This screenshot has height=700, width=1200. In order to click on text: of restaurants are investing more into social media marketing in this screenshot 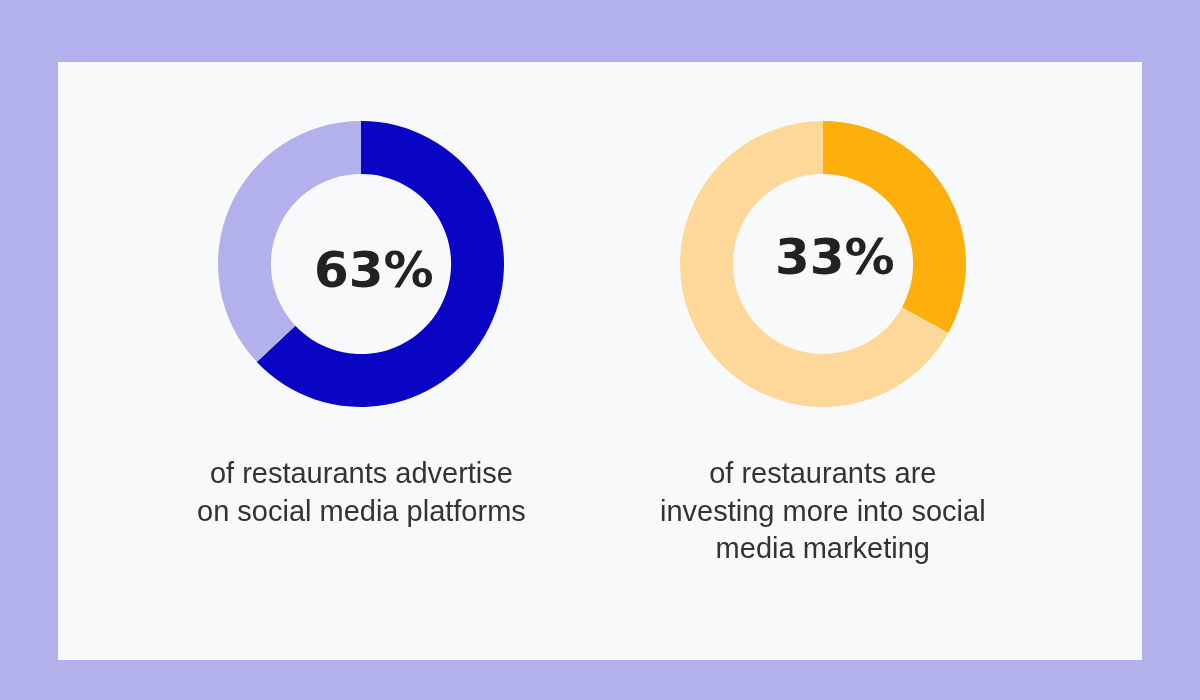, I will do `click(823, 511)`.